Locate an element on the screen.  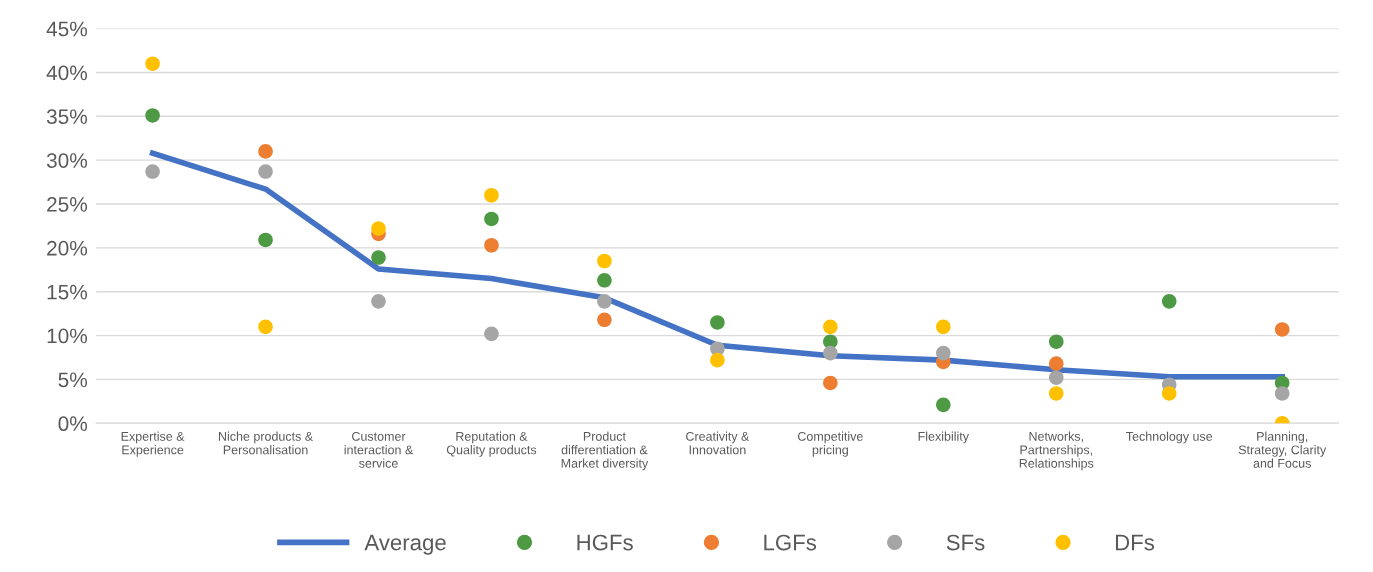
y-tick-label: 30% is located at coordinates (67, 160).